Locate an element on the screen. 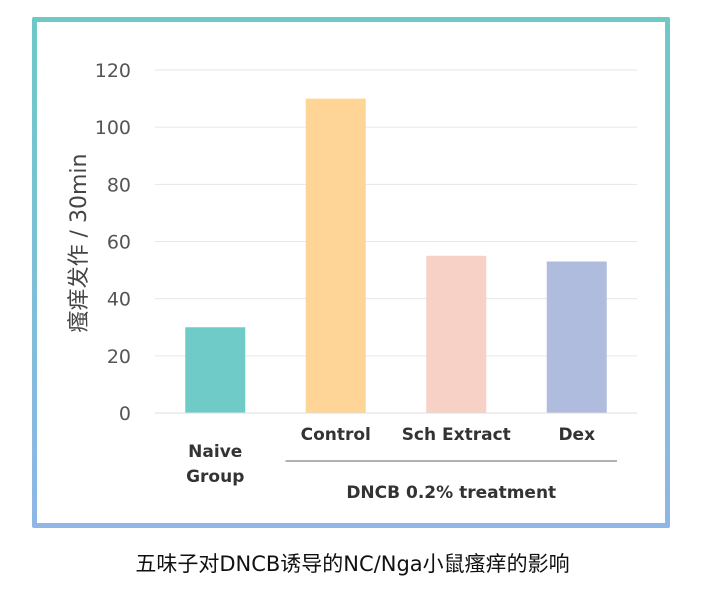 This screenshot has width=705, height=593. y-tick-label: 60 is located at coordinates (119, 243).